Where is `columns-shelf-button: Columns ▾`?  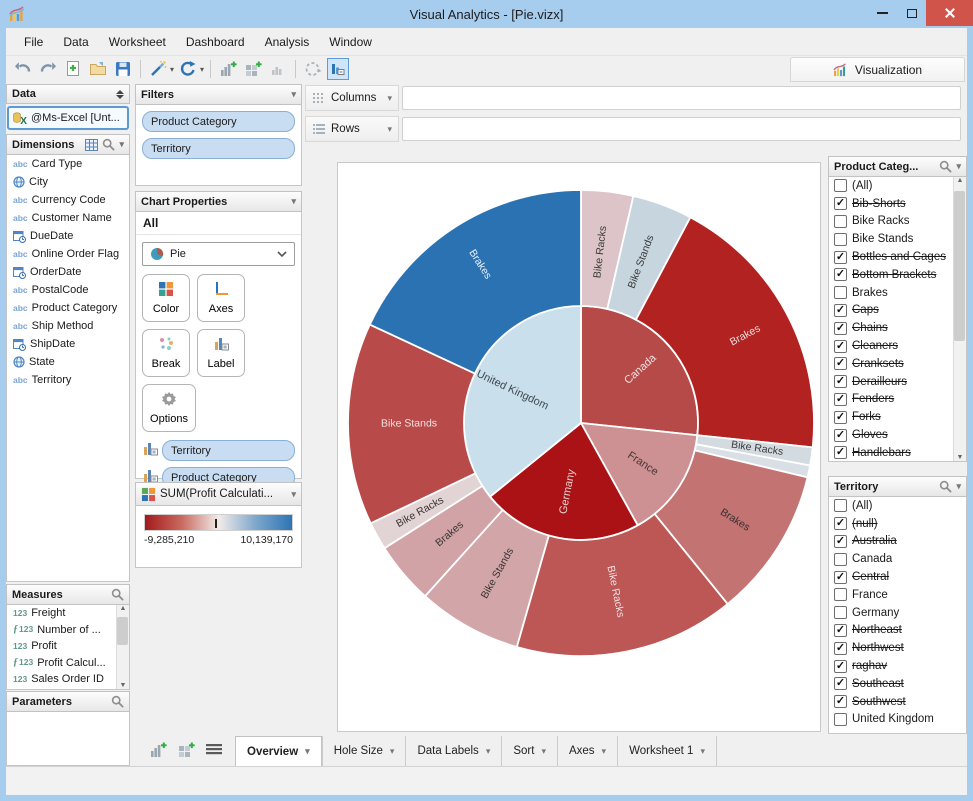
columns-shelf-button: Columns ▾ is located at coordinates (352, 98).